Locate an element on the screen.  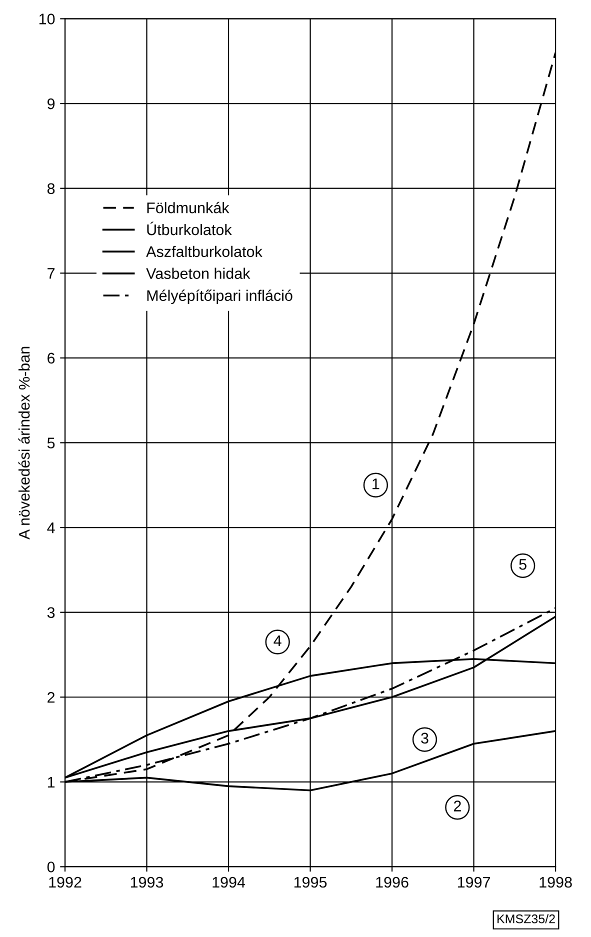
legend-label: Földmunkák is located at coordinates (188, 208).